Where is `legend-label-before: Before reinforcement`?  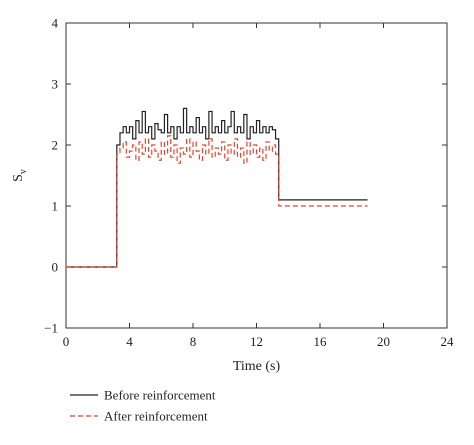
legend-label-before: Before reinforcement is located at coordinates (160, 395).